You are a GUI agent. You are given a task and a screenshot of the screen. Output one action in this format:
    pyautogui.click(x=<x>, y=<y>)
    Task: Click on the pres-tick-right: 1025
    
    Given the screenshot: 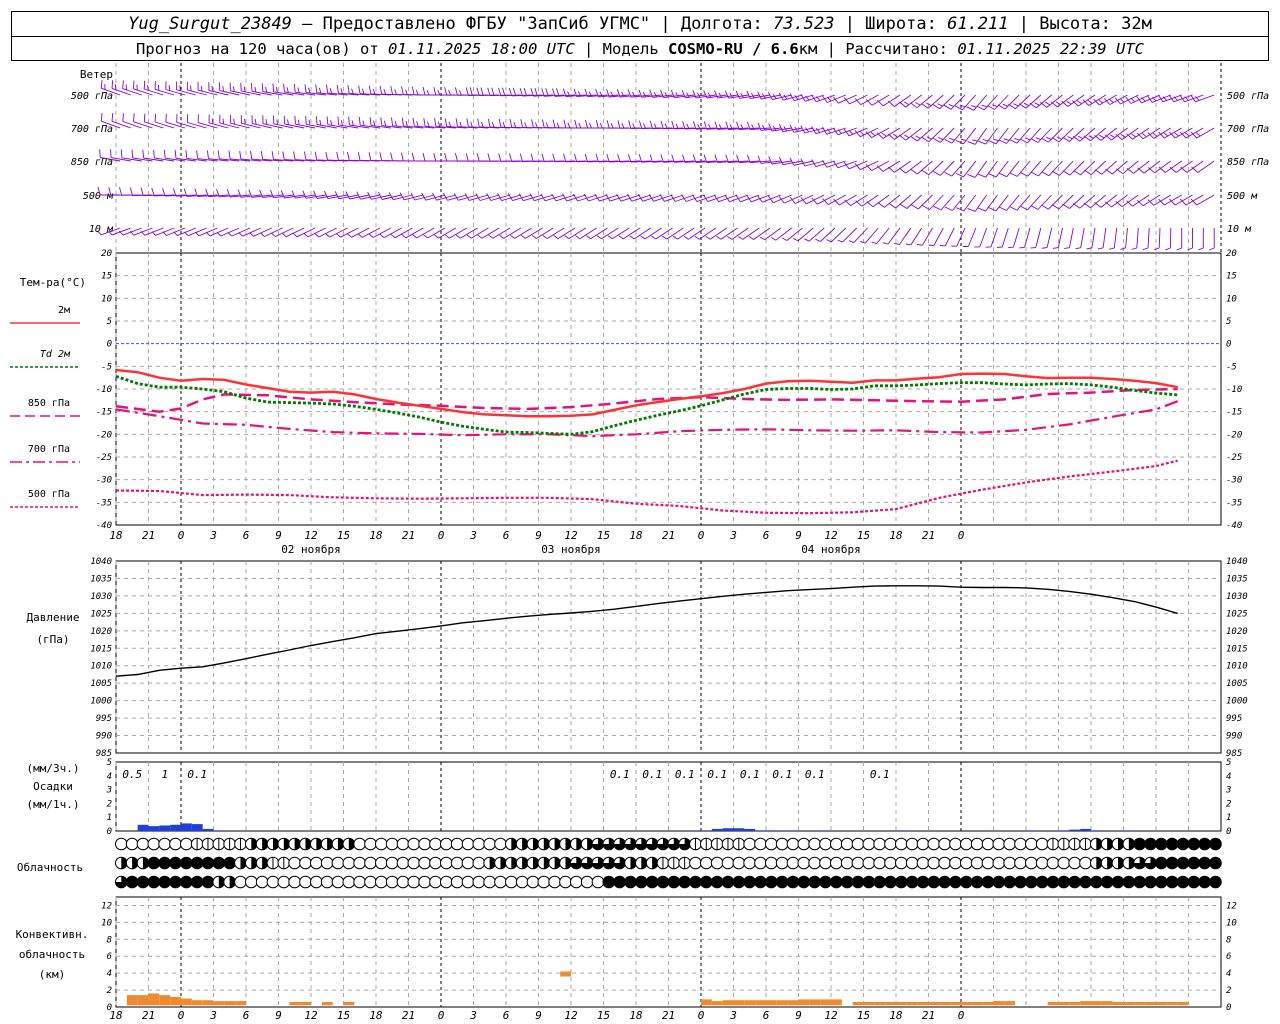 What is the action you would take?
    pyautogui.click(x=1237, y=614)
    